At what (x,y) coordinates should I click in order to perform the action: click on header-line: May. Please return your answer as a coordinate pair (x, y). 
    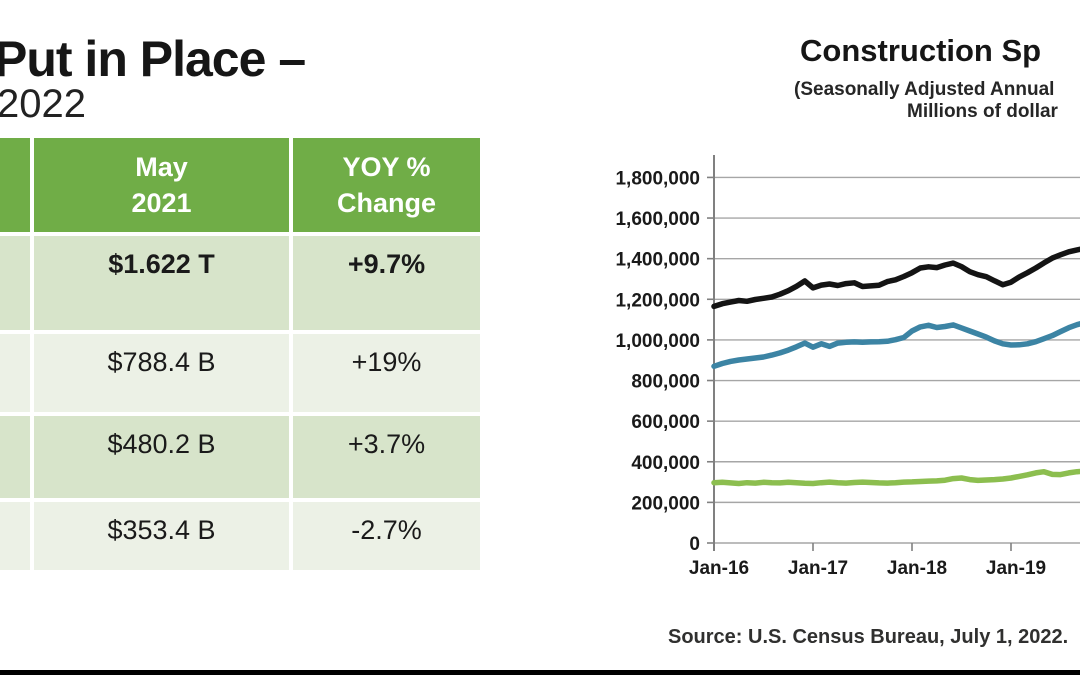
    Looking at the image, I should click on (161, 166).